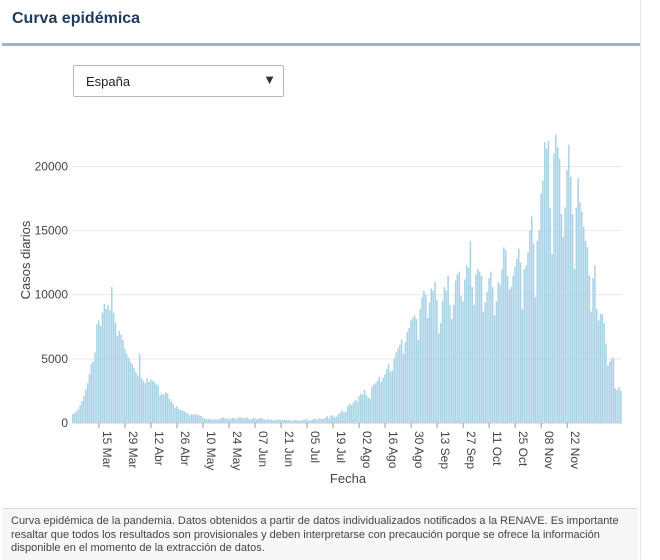 The width and height of the screenshot is (660, 560). What do you see at coordinates (321, 44) in the screenshot?
I see `title-divider` at bounding box center [321, 44].